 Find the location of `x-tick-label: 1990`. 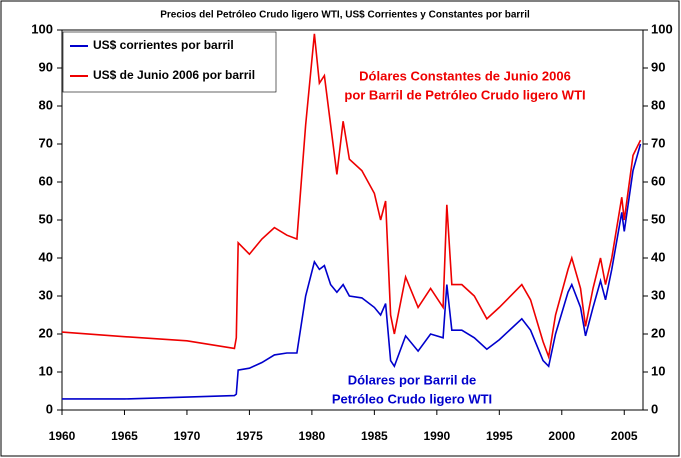

x-tick-label: 1990 is located at coordinates (436, 436).